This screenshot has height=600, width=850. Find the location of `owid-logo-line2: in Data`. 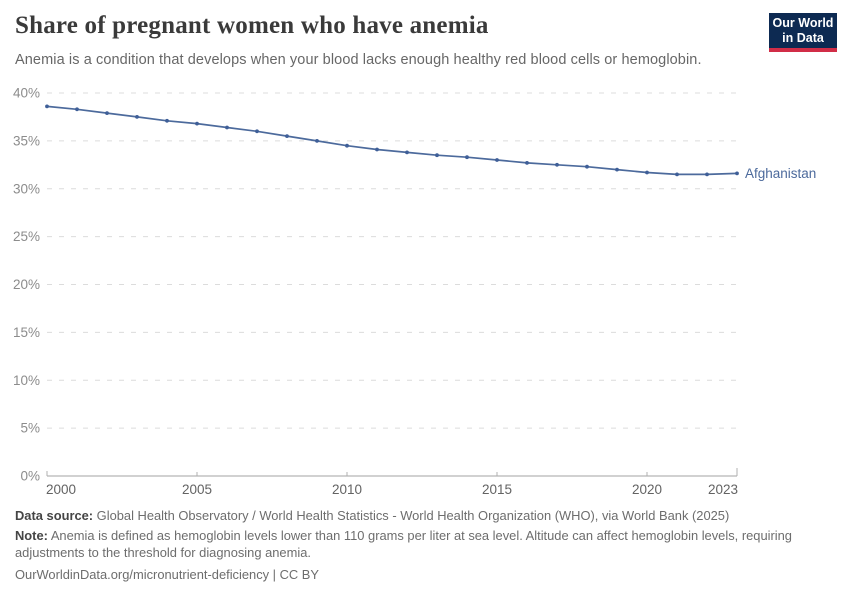

owid-logo-line2: in Data is located at coordinates (803, 38).